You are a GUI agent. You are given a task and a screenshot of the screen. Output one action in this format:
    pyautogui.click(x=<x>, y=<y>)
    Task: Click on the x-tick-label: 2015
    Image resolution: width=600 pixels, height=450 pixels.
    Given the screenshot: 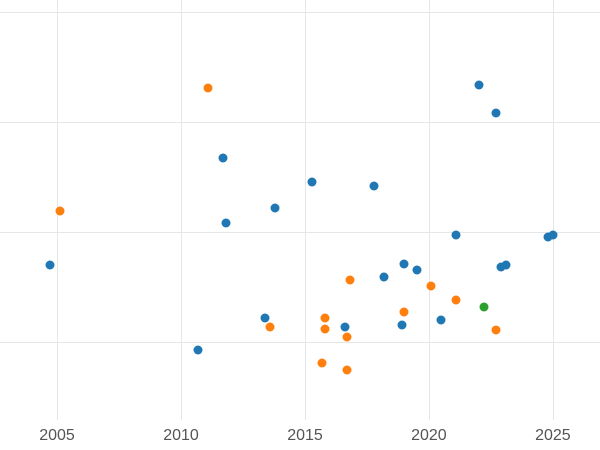 What is the action you would take?
    pyautogui.click(x=305, y=435)
    